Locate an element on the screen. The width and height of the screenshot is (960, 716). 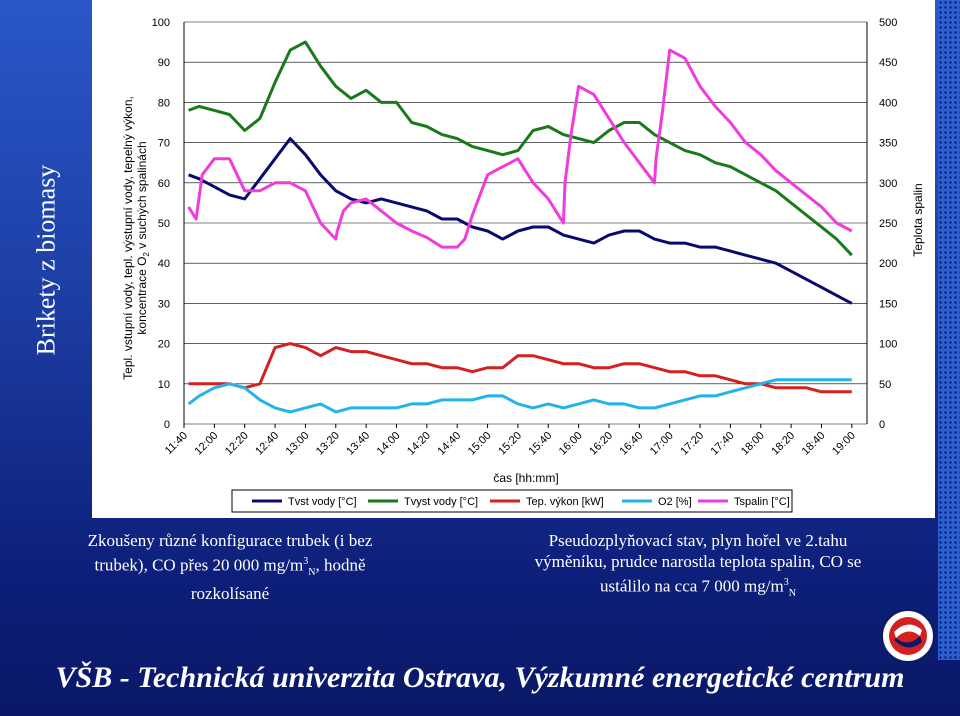
y2-tick-label: 450 is located at coordinates (888, 63).